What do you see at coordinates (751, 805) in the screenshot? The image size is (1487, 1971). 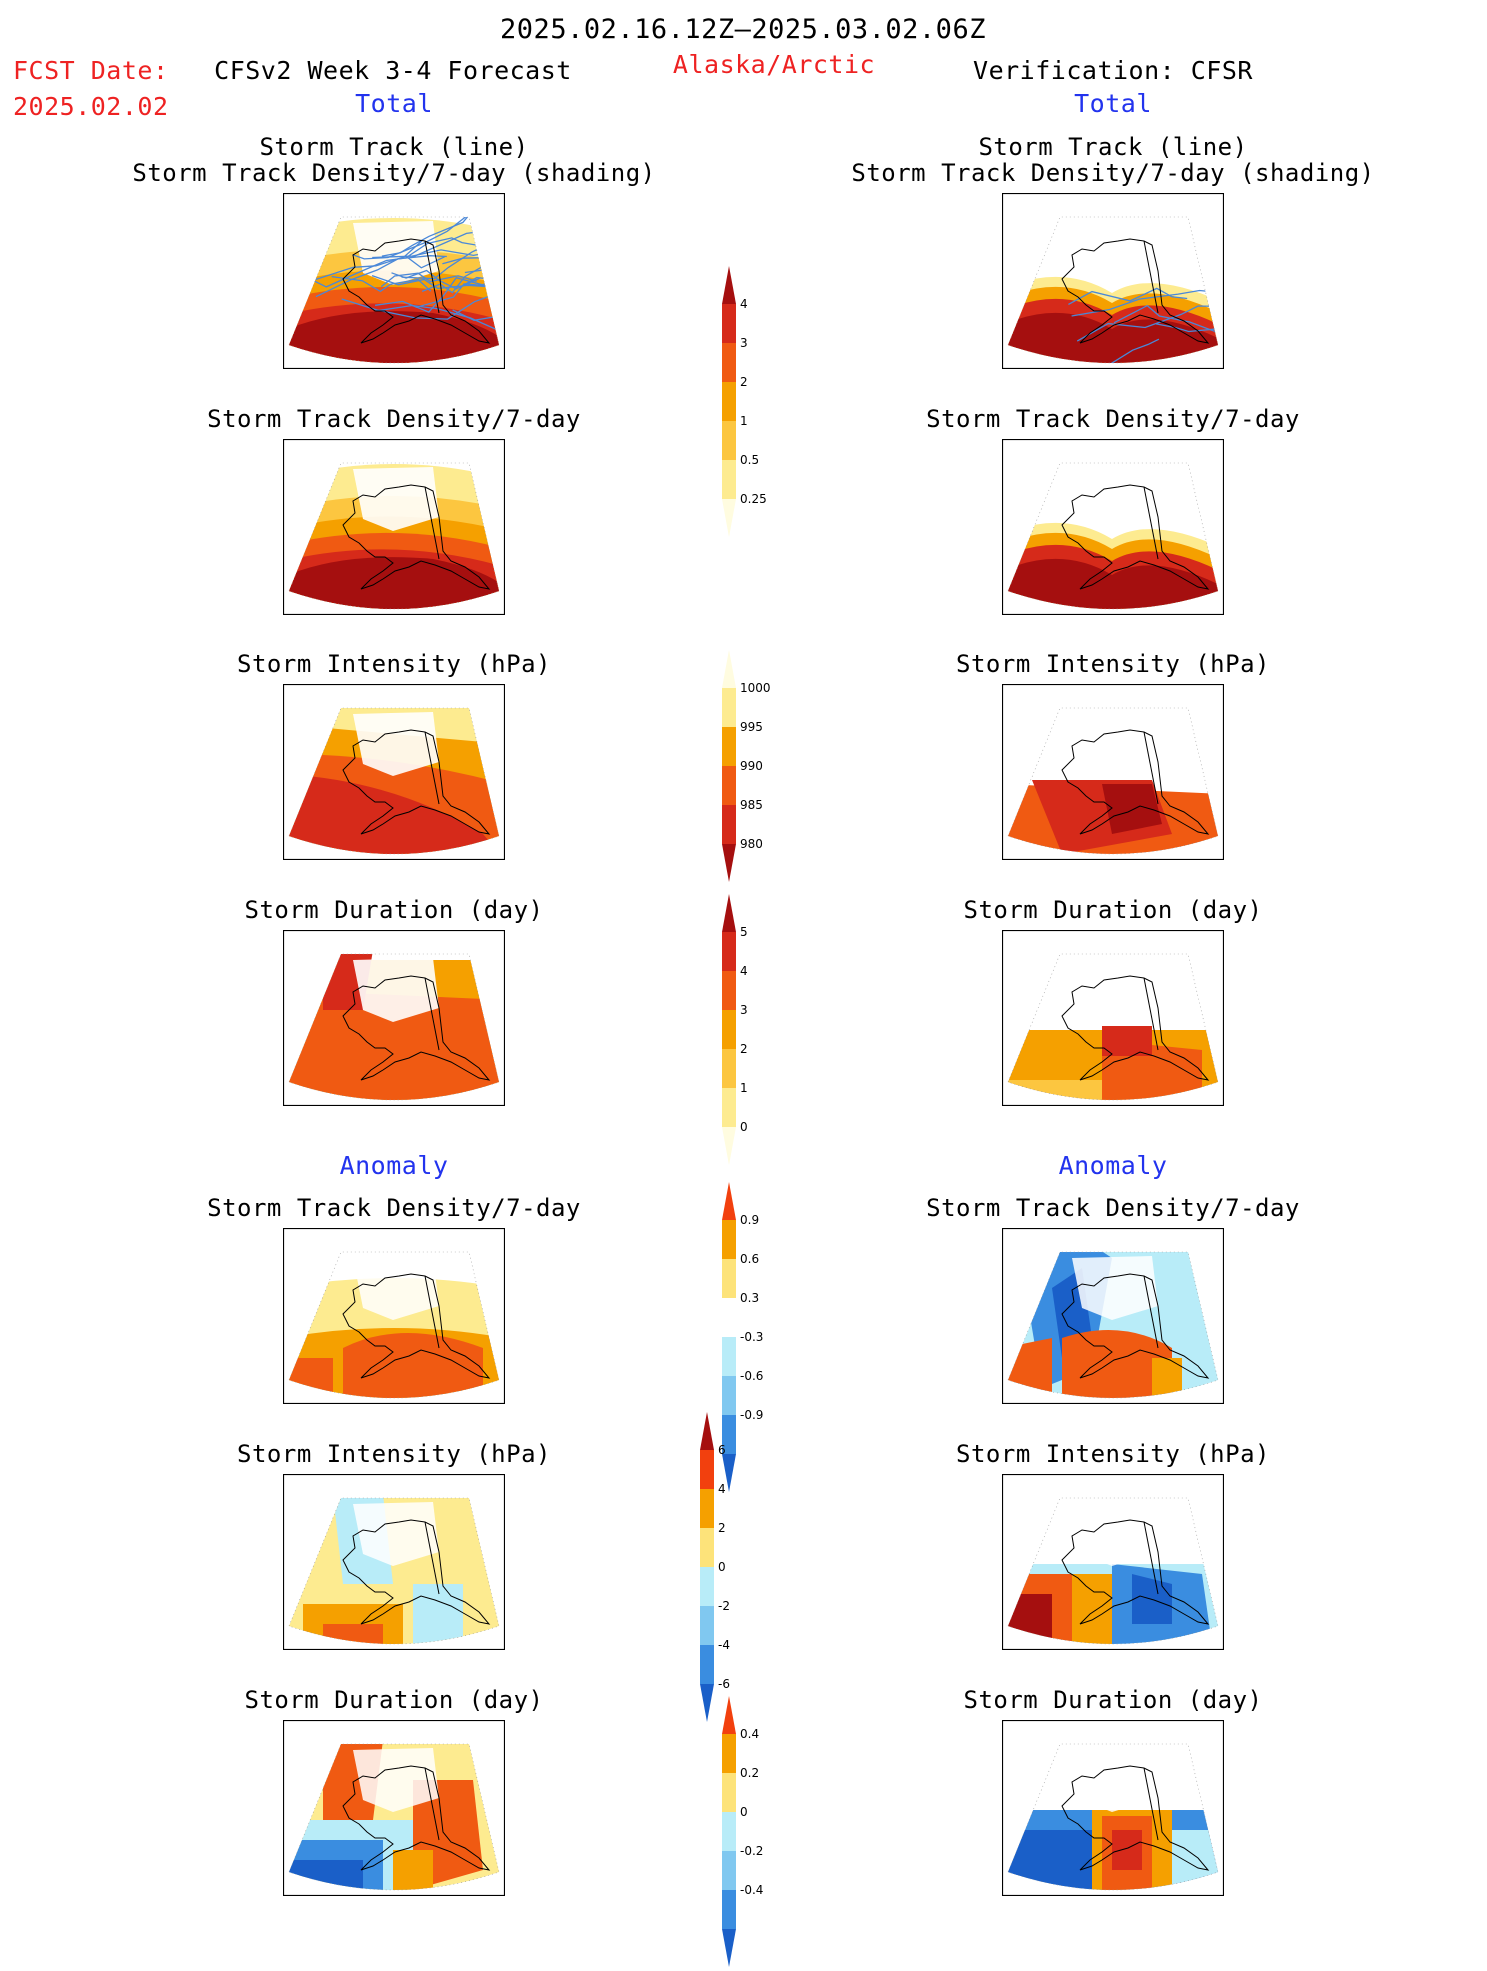 I see `colorbar-tick-label: 985` at bounding box center [751, 805].